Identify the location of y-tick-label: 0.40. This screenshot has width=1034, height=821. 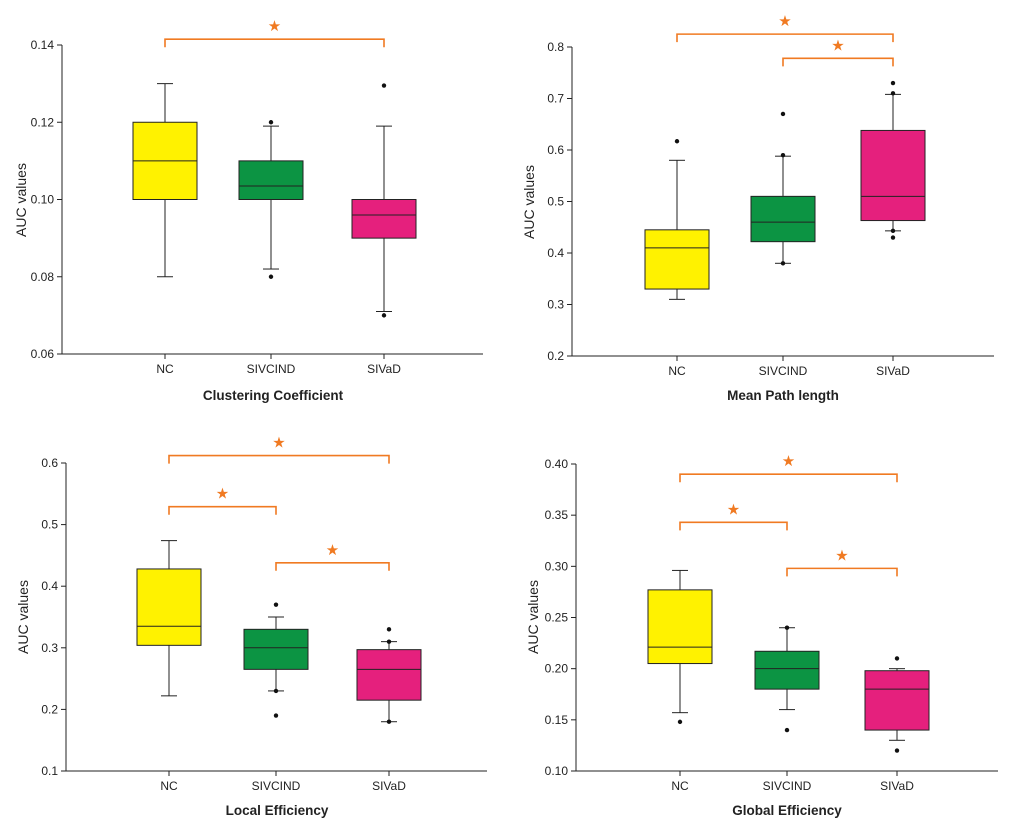
(557, 464).